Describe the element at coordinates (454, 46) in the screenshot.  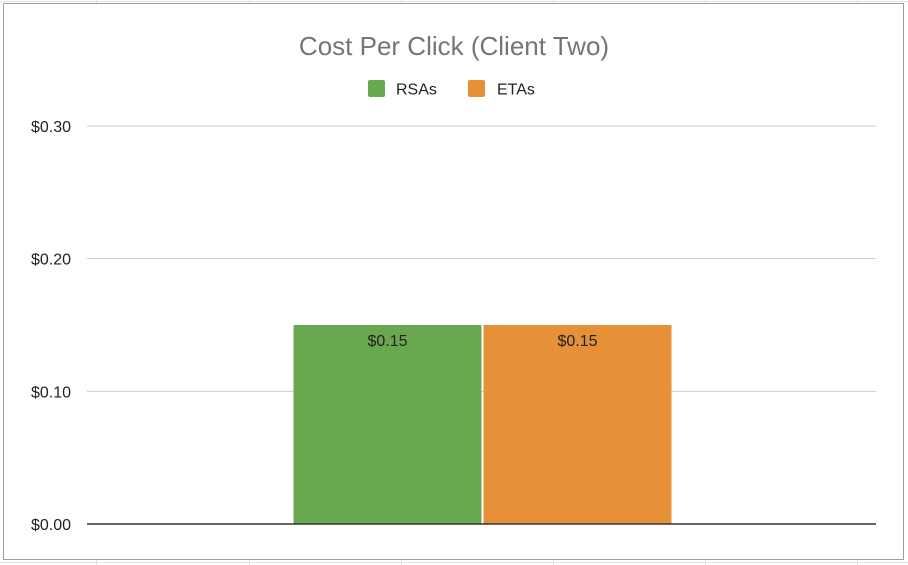
I see `chart-title: Cost Per Click (Client Two)` at that location.